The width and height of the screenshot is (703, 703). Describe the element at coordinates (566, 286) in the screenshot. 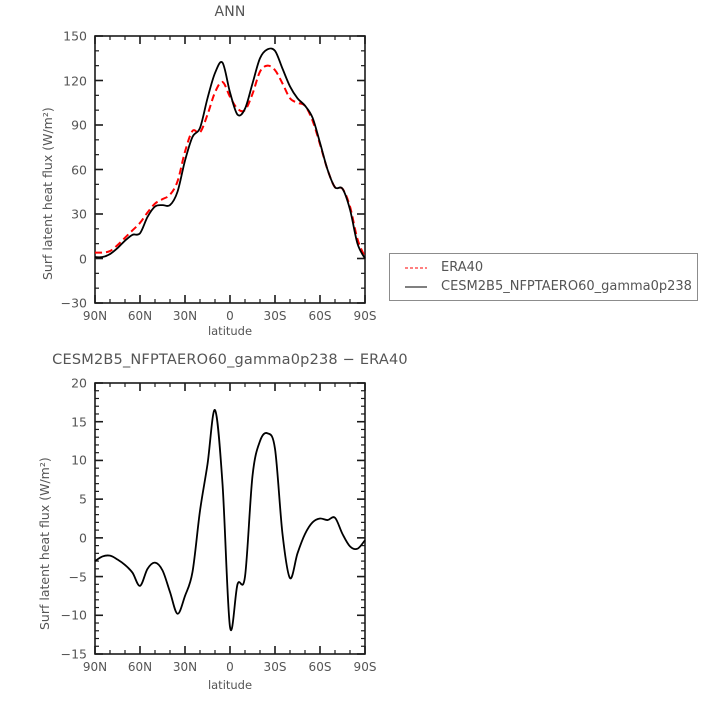

I see `legend-label-model: CESM2B5_NFPTAERO60_gamma0p238` at that location.